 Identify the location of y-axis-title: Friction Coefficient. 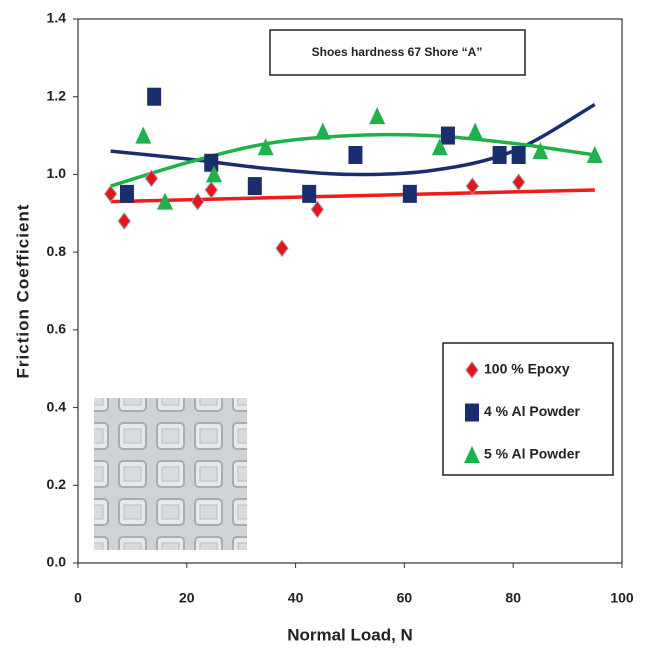
(22, 291).